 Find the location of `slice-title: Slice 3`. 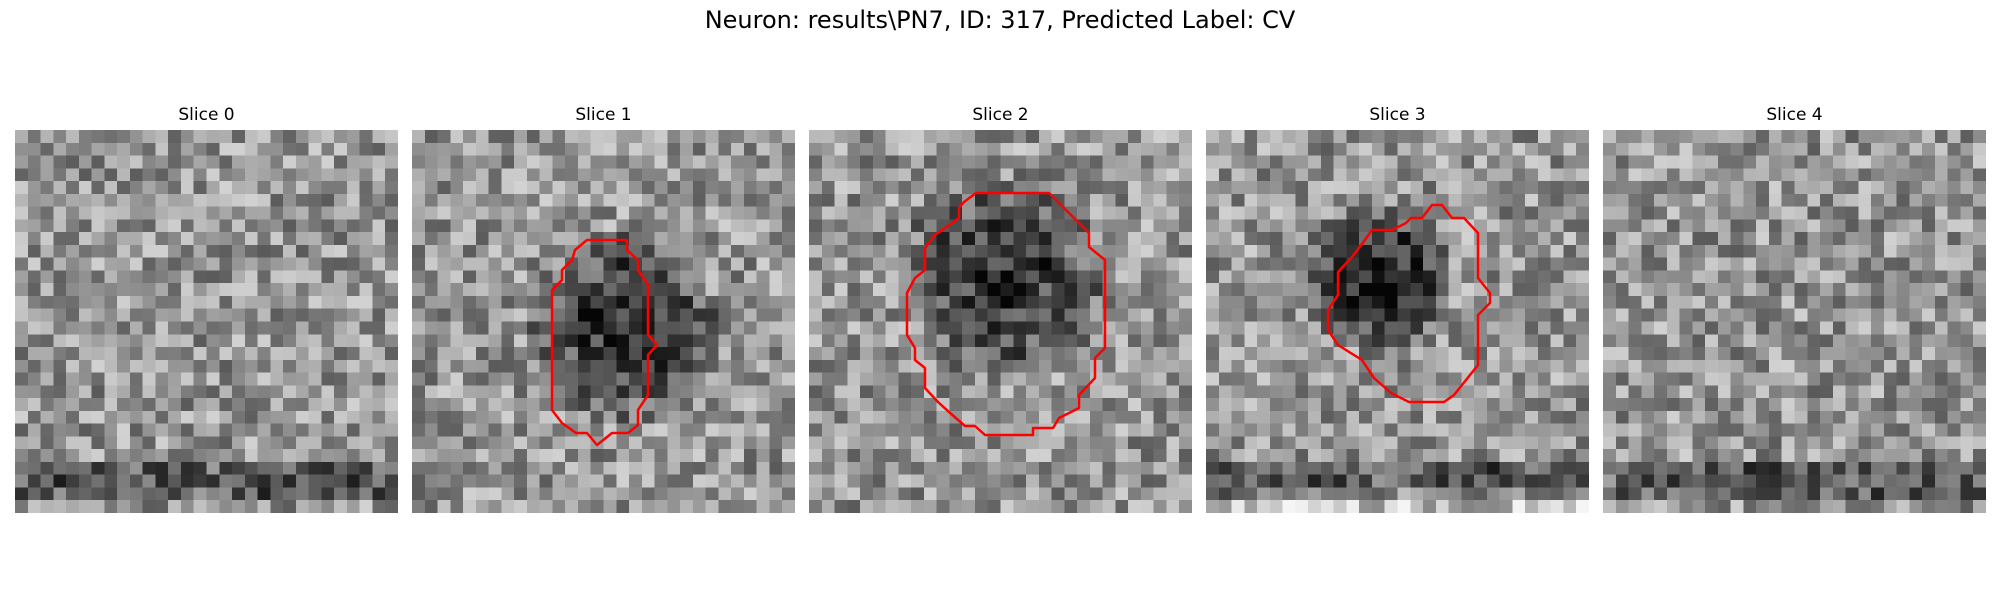

slice-title: Slice 3 is located at coordinates (1397, 115).